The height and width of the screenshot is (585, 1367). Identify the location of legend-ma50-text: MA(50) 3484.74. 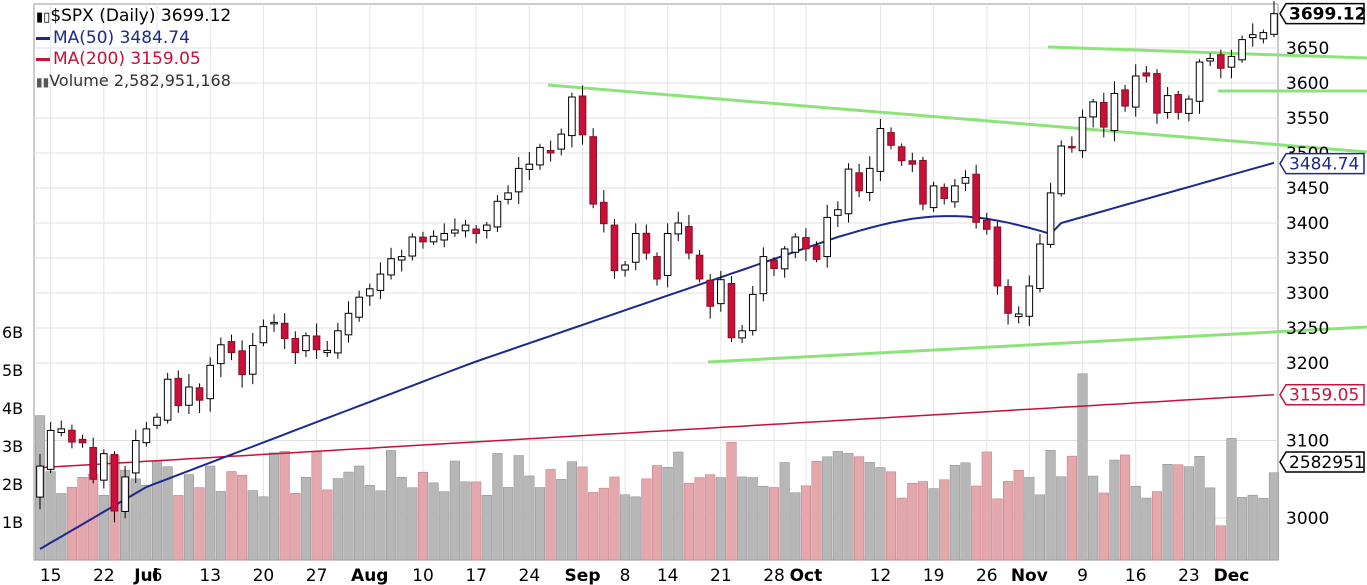
(121, 38).